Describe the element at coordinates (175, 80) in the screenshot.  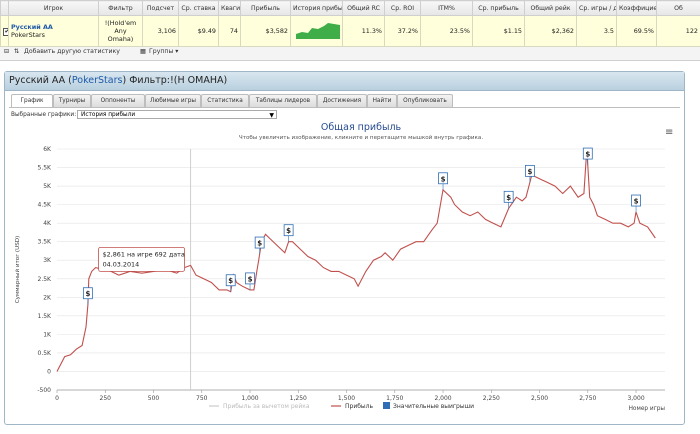
I see `panel-title-suffix: ) Фильтр:!(H OMAHA)` at that location.